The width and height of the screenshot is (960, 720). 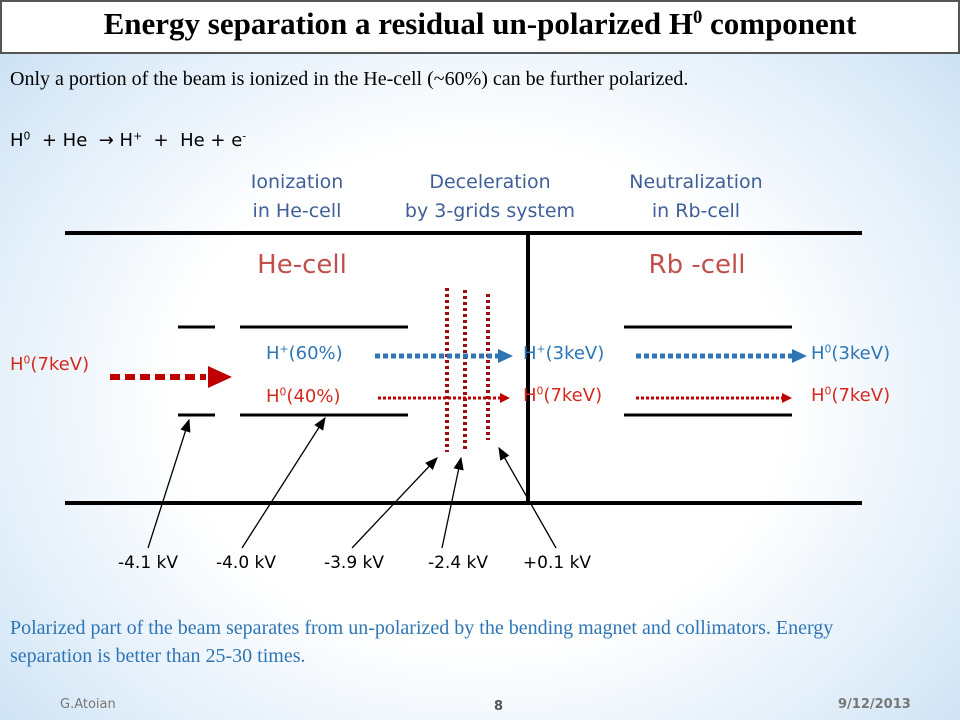 I want to click on stage: Neutralization in Rb-cell, so click(x=696, y=197).